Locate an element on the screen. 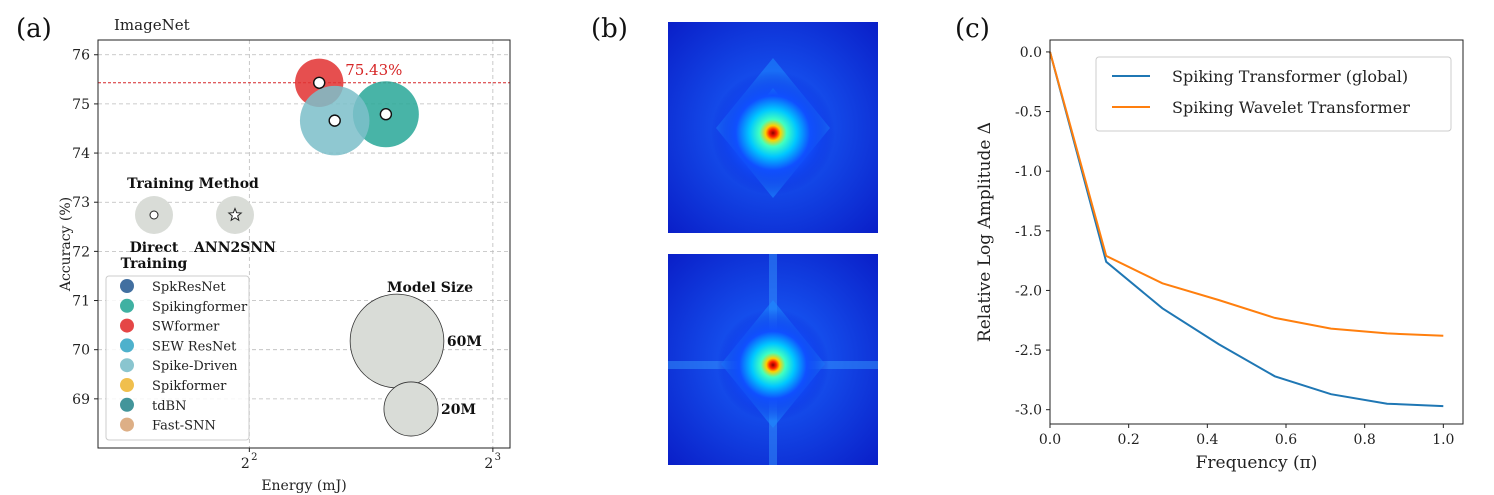  panel-label-b: (b) is located at coordinates (609, 29).